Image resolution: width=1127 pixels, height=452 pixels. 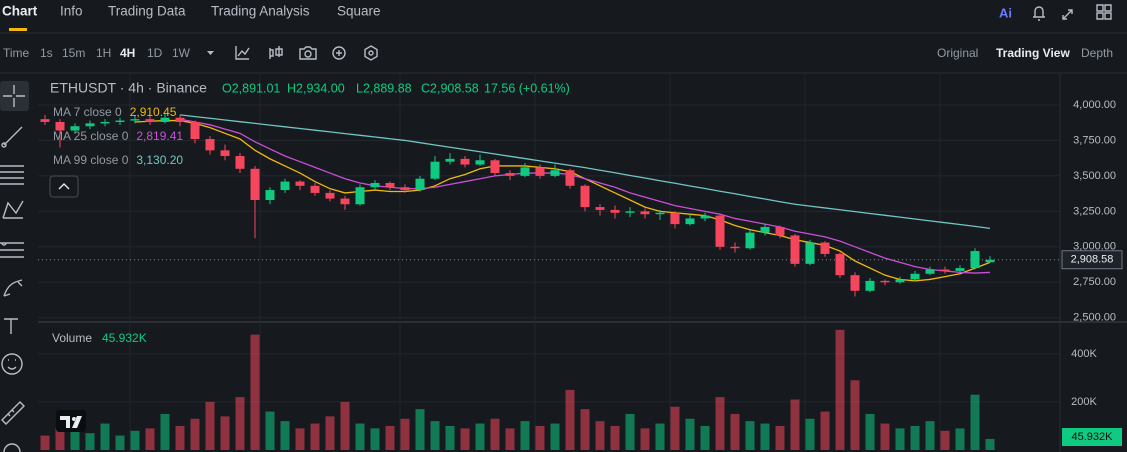 I want to click on nav-tab: Trading Data, so click(x=147, y=11).